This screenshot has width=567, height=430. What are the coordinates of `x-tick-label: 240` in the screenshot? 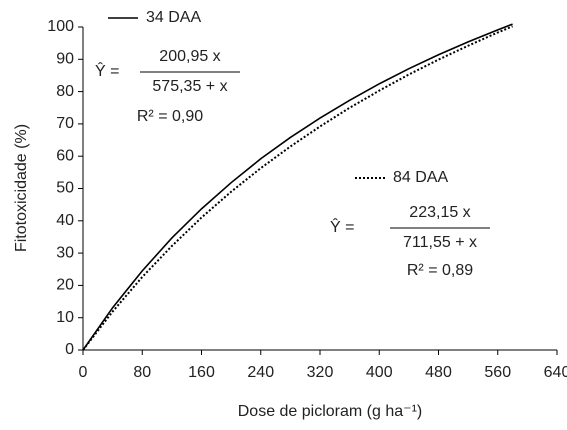 It's located at (260, 372).